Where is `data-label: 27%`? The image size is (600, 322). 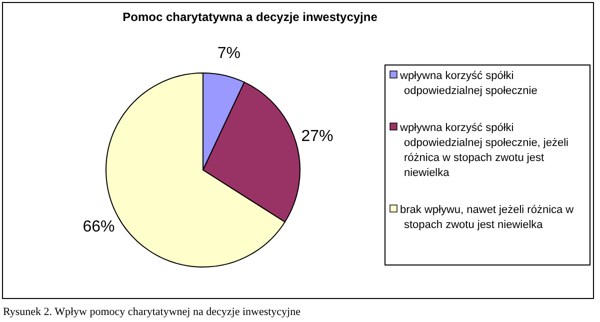 data-label: 27% is located at coordinates (317, 137).